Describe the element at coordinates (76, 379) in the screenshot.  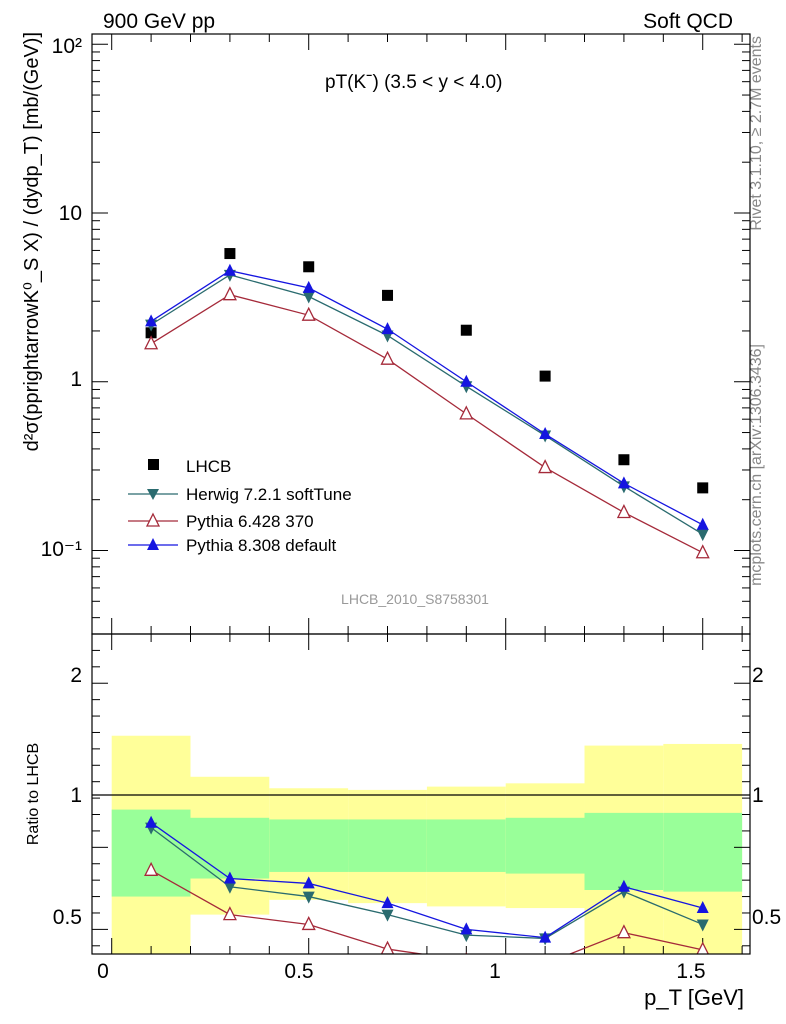
I see `ytick-label-1: 1` at that location.